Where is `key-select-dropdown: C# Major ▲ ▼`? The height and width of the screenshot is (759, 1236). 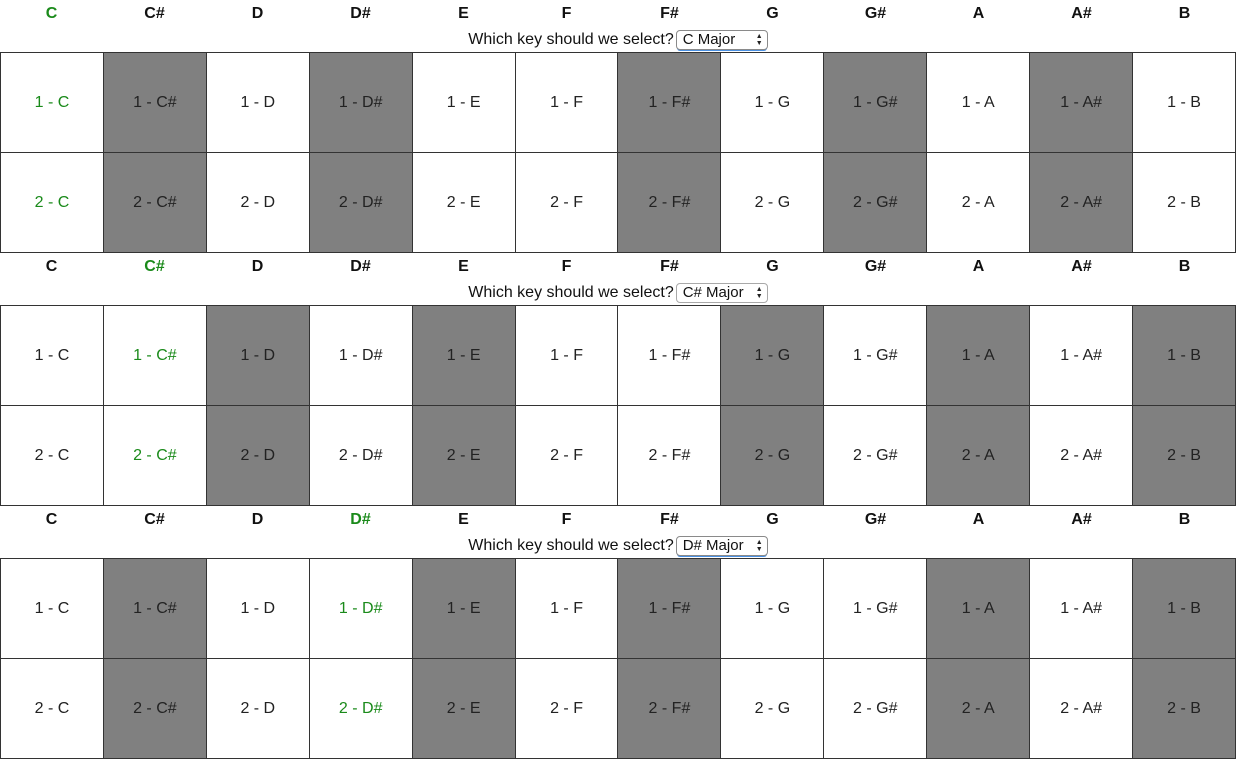 key-select-dropdown: C# Major ▲ ▼ is located at coordinates (721, 292).